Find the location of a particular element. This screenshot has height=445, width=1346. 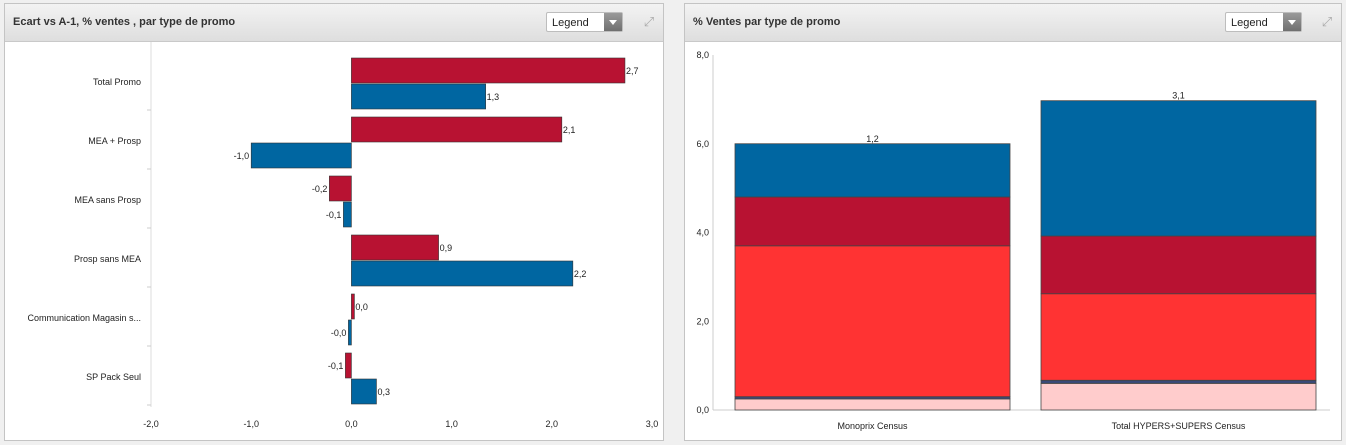

x-category-label: Total HYPERS+SUPERS Census is located at coordinates (1179, 426).